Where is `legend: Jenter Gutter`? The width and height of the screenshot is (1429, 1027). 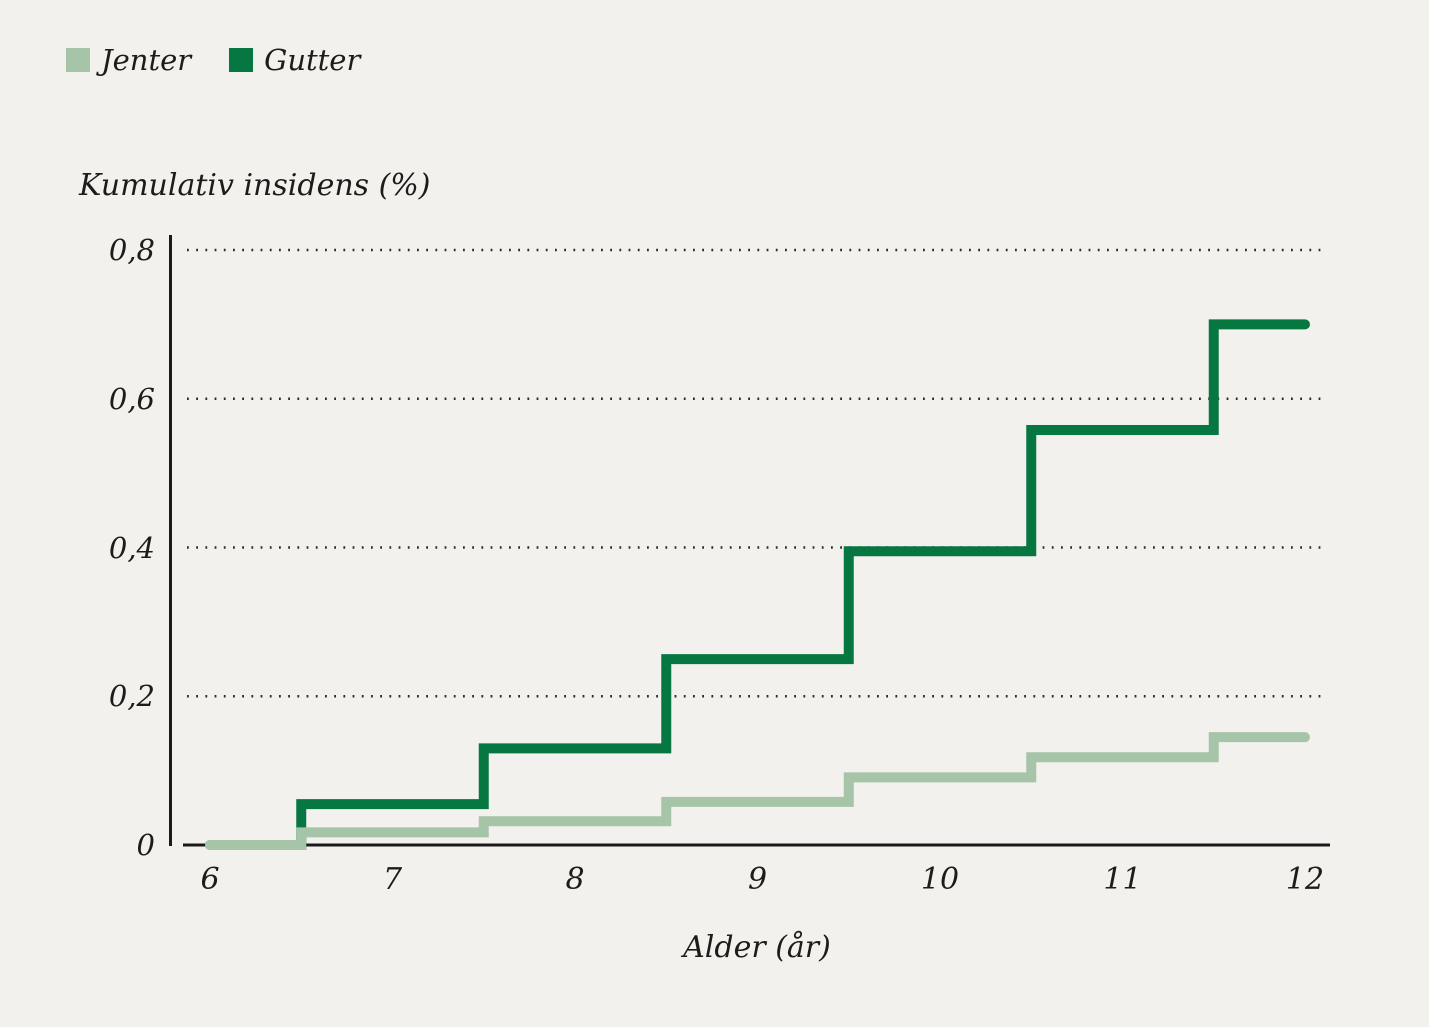
legend: Jenter Gutter is located at coordinates (213, 59).